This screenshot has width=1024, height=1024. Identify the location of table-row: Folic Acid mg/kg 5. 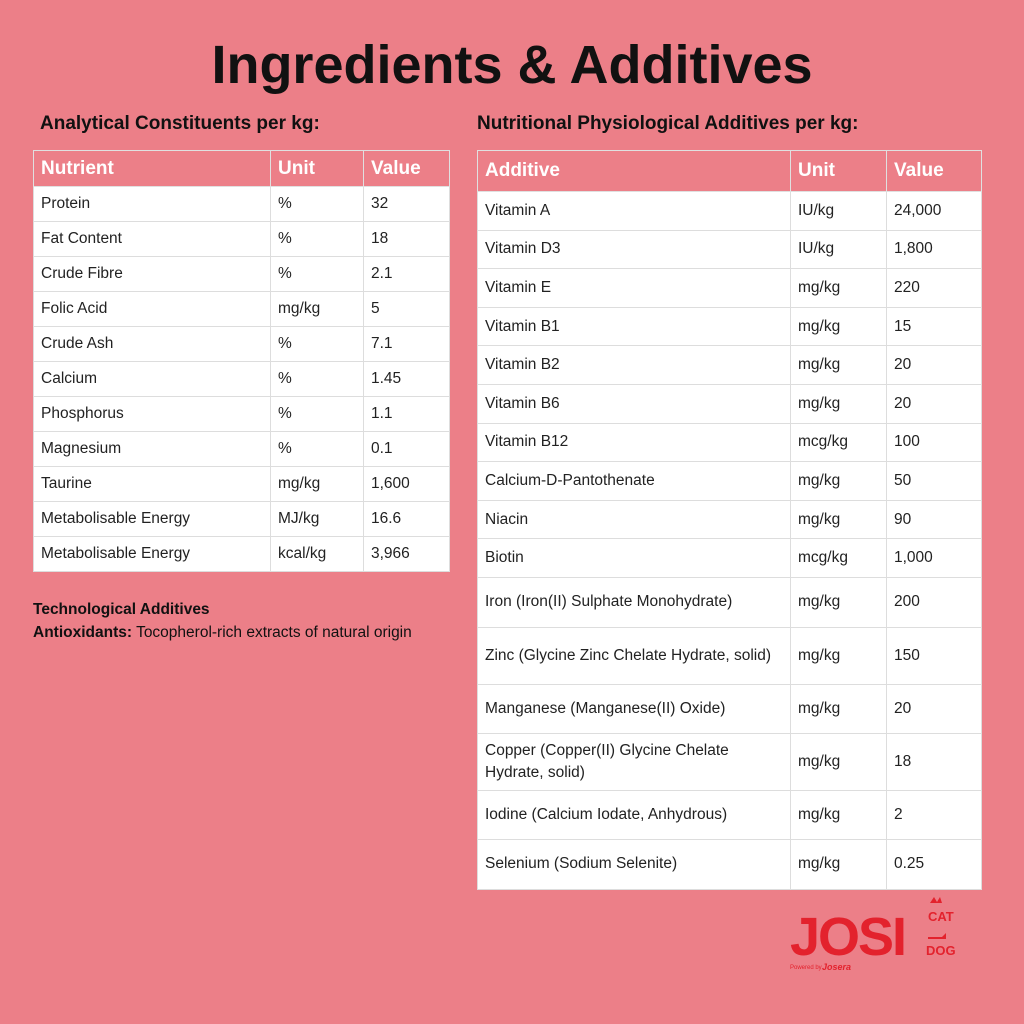
(241, 309).